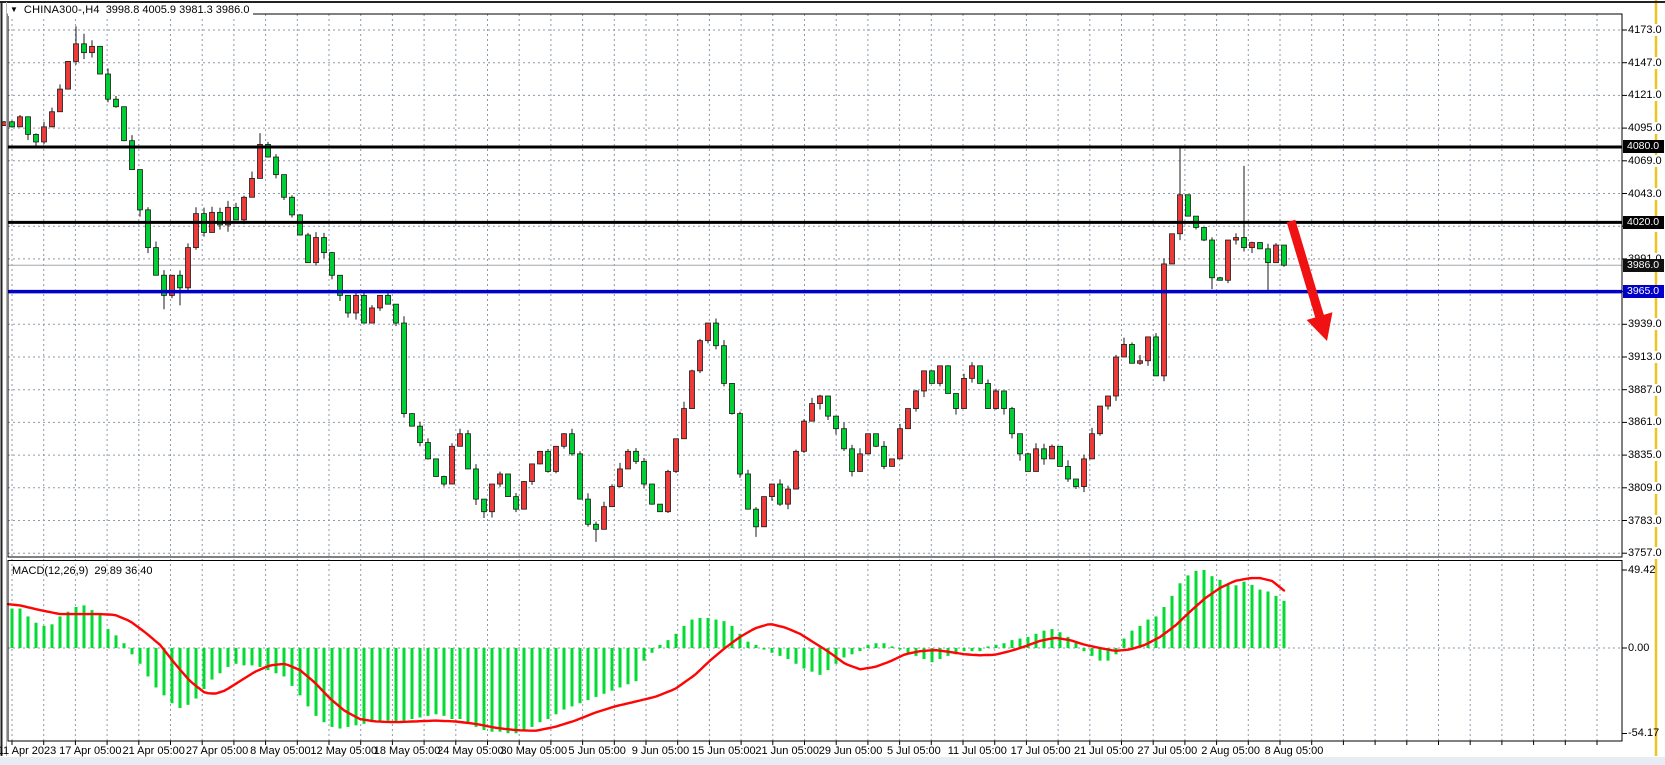 Image resolution: width=1665 pixels, height=765 pixels. What do you see at coordinates (85, 571) in the screenshot?
I see `indicator-label: MACD(12,26,9) 29.89 36.40` at bounding box center [85, 571].